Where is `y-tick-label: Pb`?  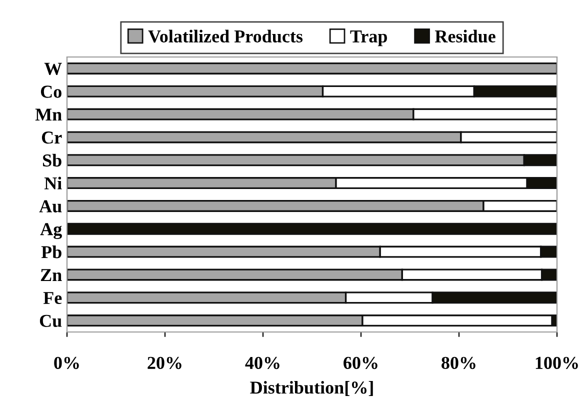 y-tick-label: Pb is located at coordinates (51, 252).